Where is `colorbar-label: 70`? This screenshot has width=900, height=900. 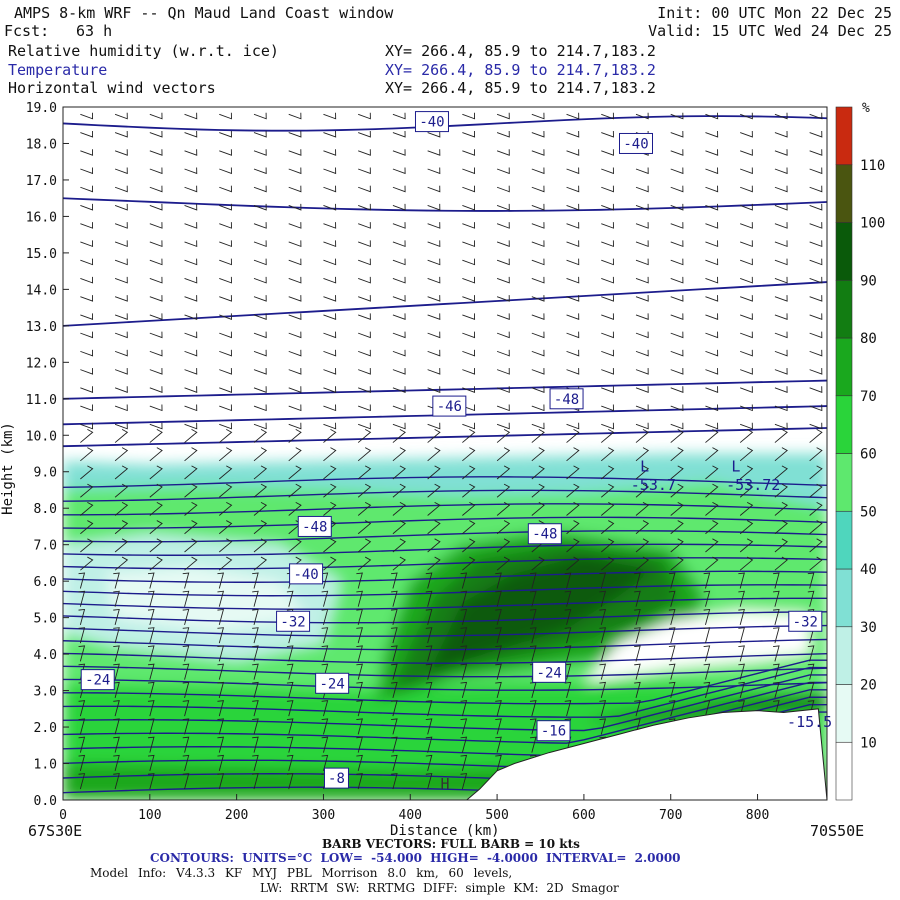
colorbar-label: 70 is located at coordinates (868, 397).